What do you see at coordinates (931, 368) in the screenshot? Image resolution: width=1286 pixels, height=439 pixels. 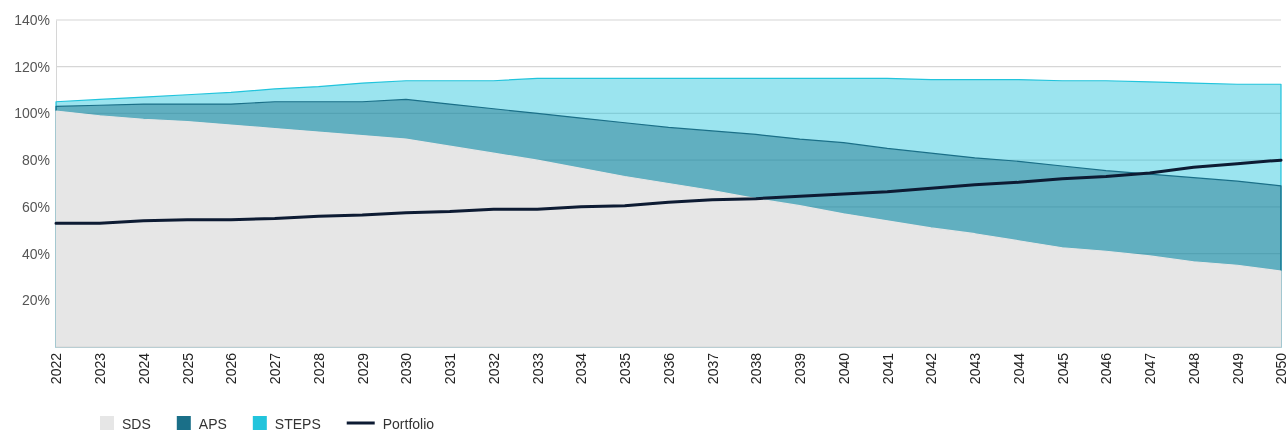 I see `x-tick-label: 2042` at bounding box center [931, 368].